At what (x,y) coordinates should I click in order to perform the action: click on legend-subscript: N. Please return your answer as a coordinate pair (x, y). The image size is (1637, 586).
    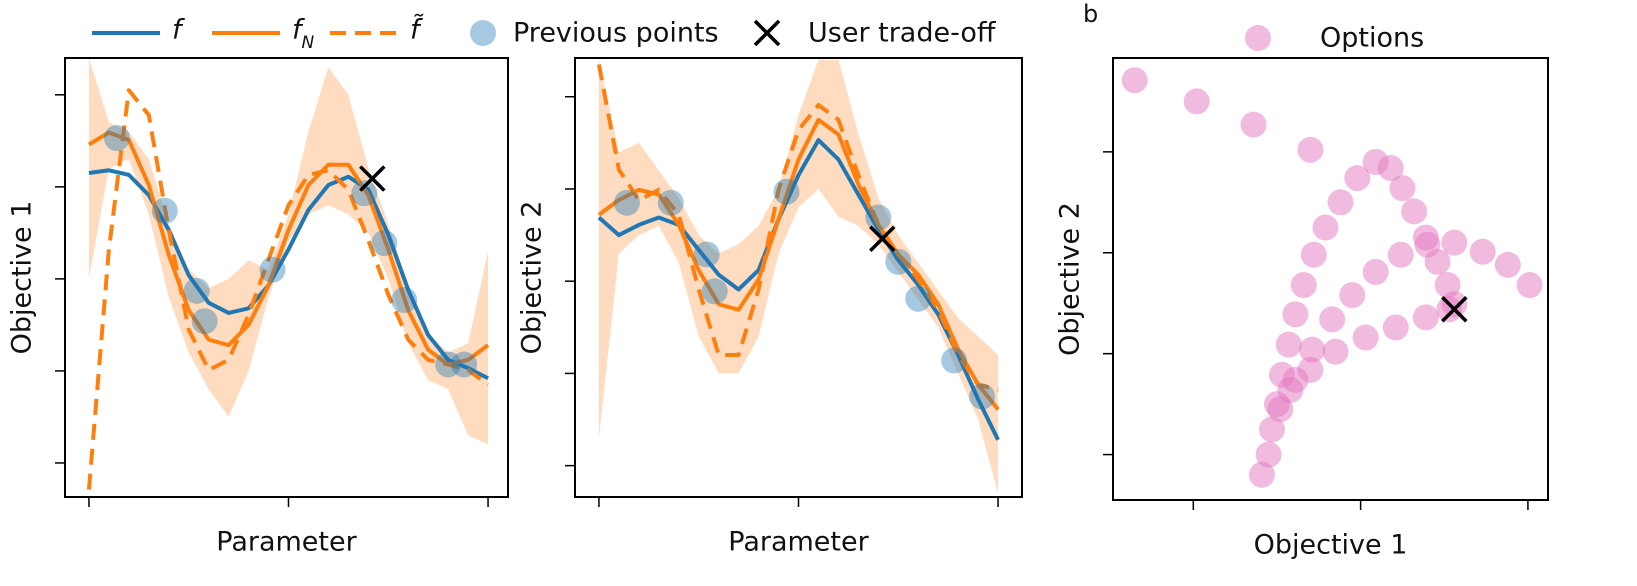
    Looking at the image, I should click on (308, 43).